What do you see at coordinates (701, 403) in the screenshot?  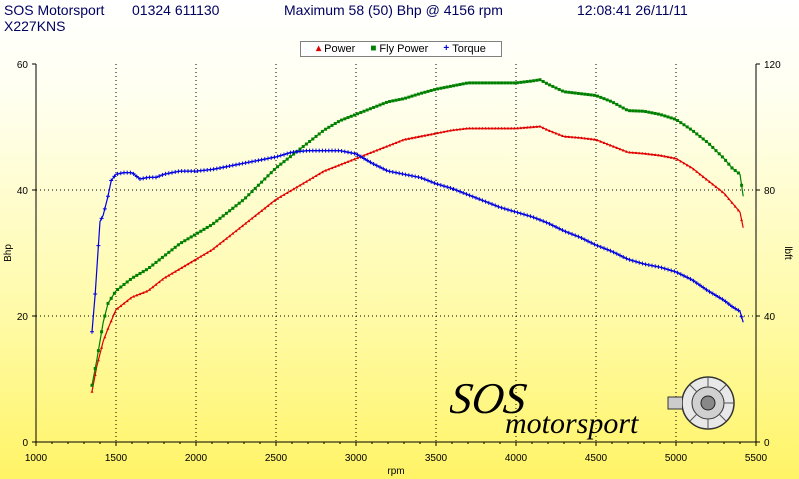 I see `turbo-icon` at bounding box center [701, 403].